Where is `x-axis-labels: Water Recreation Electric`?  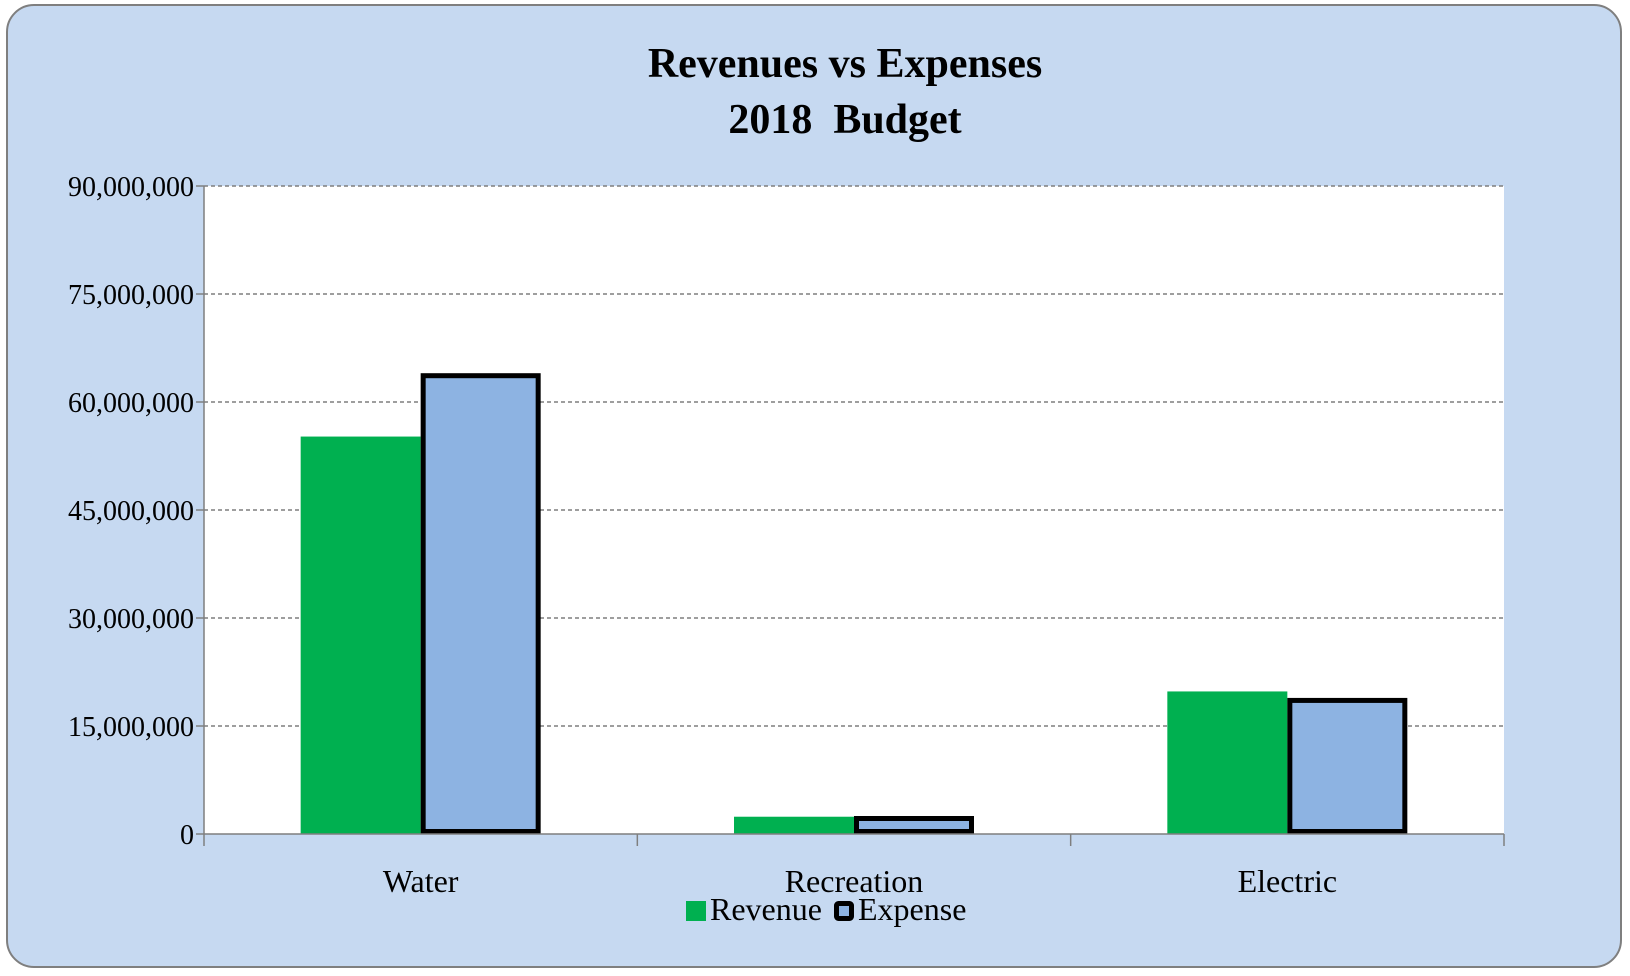
x-axis-labels: Water Recreation Electric is located at coordinates (860, 881).